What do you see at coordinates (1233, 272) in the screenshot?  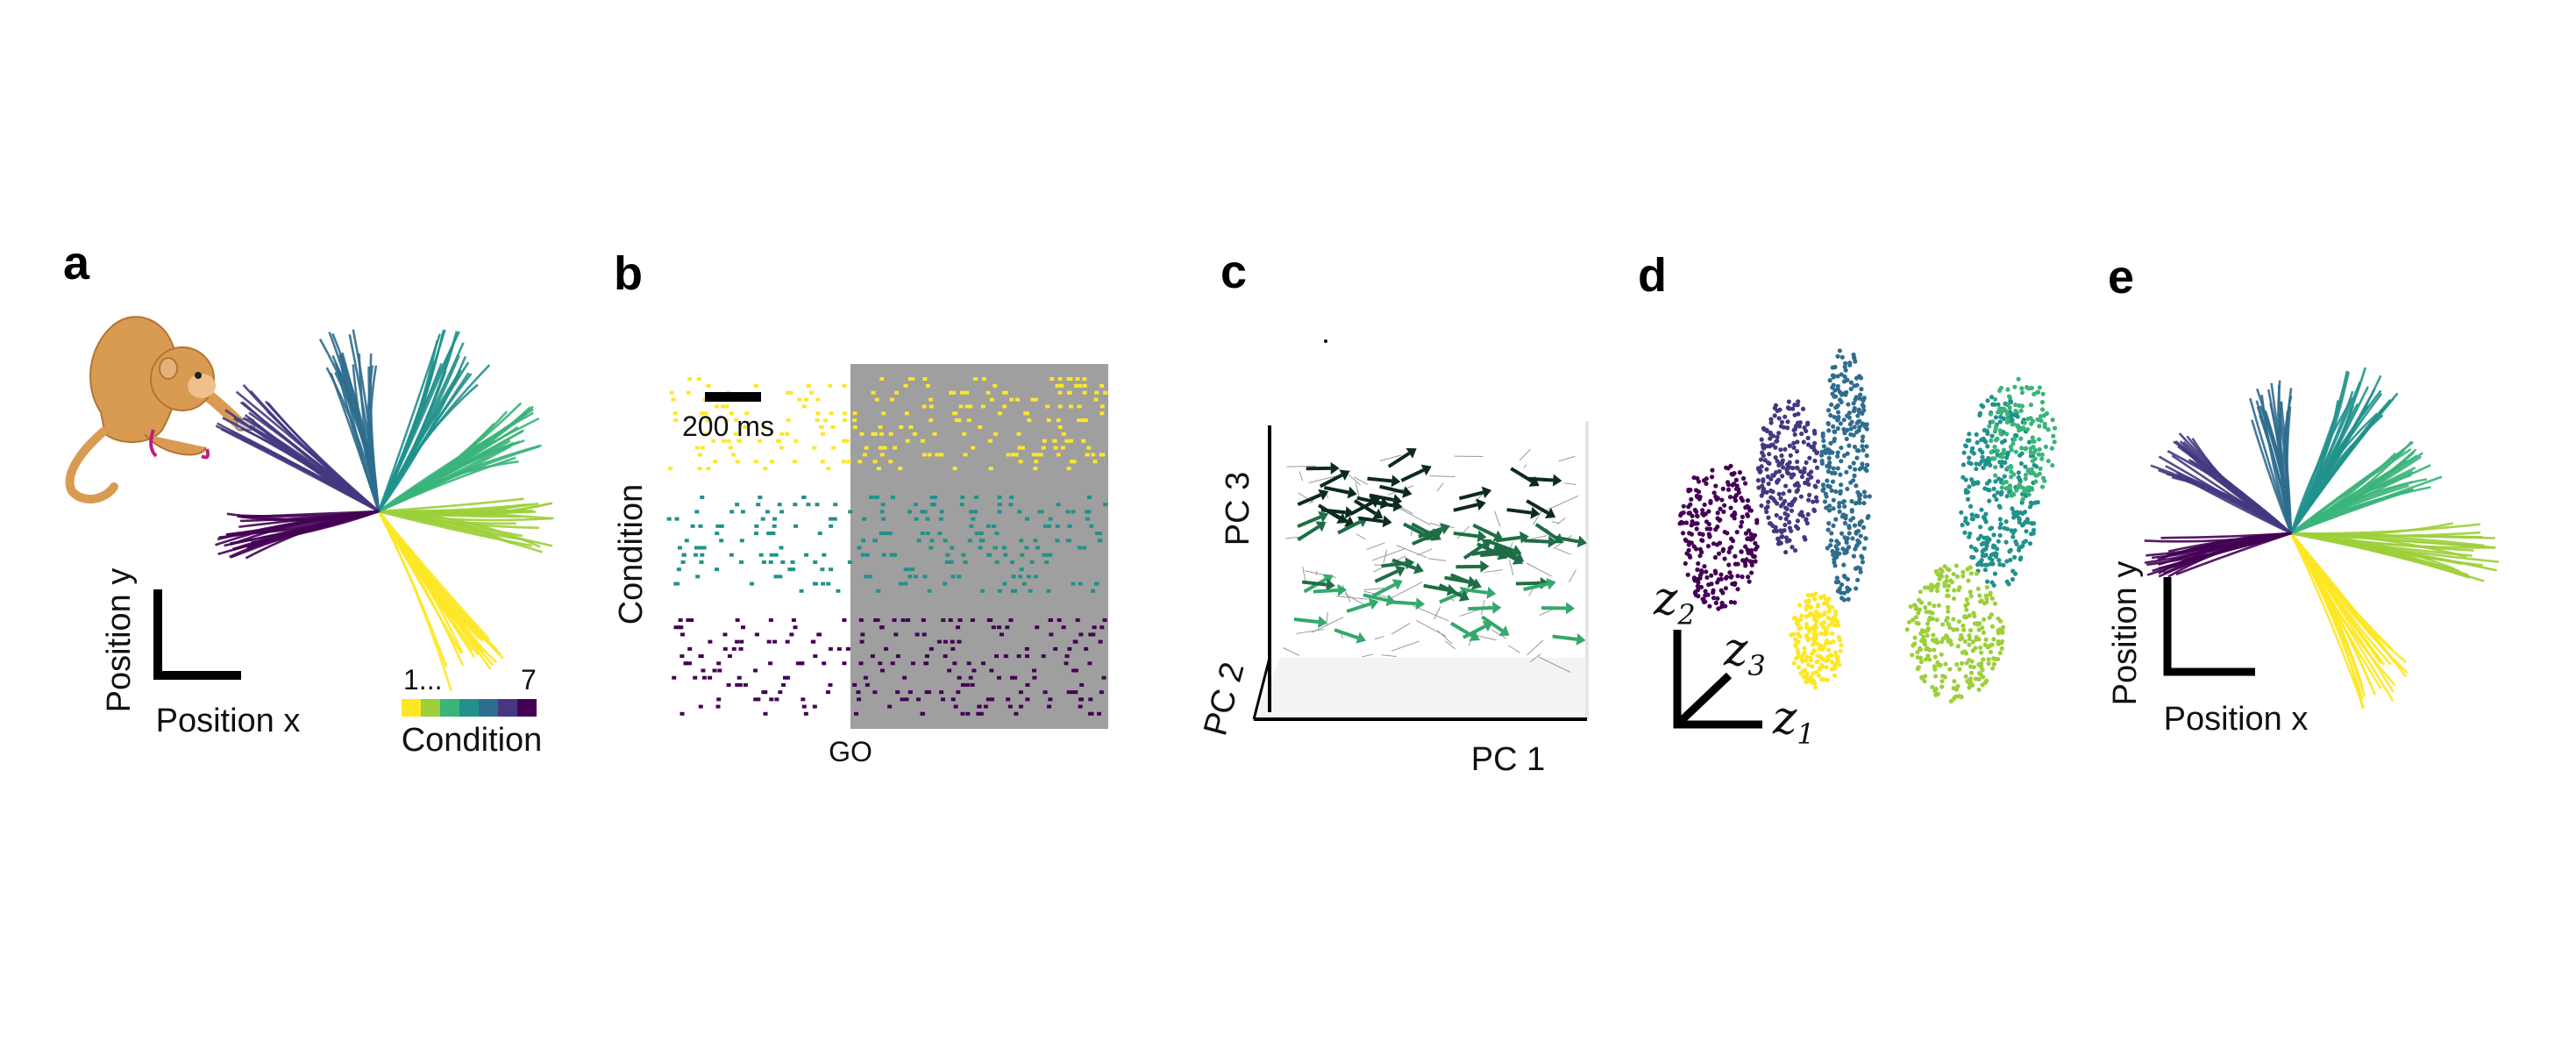 I see `panel-c-letter: c` at bounding box center [1233, 272].